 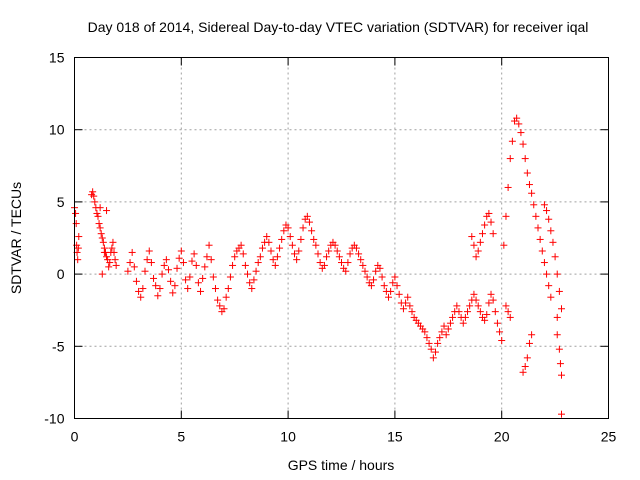 I want to click on y-tick-labels: -10 -5 0 5 10 15, so click(x=54, y=238).